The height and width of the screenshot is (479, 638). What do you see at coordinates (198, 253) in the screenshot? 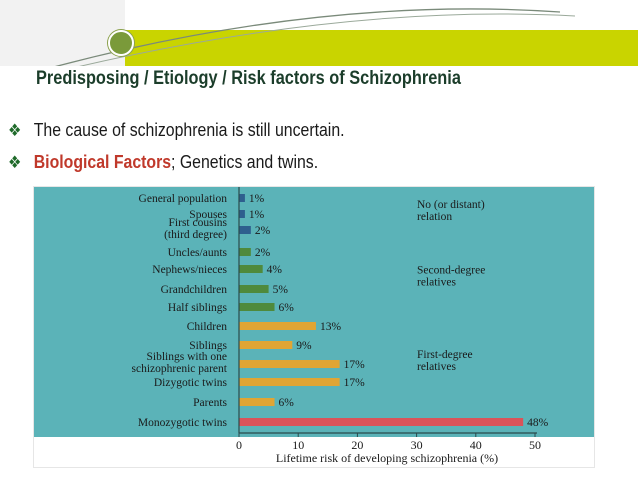
I see `category-label-3: Uncles/aunts` at bounding box center [198, 253].